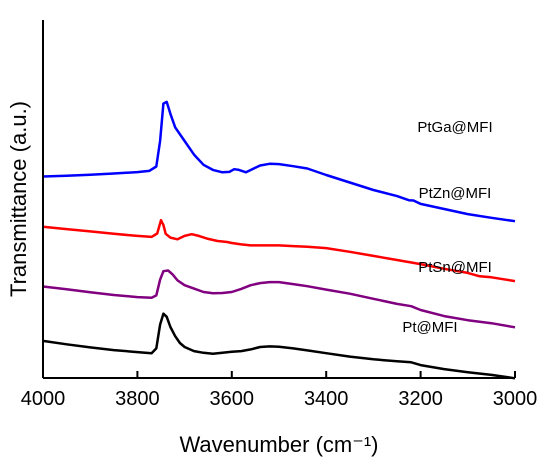 The width and height of the screenshot is (550, 460). I want to click on series-labels: PtGa@MFI PtZn@MFI PtSn@MFI Pt@MFI, so click(447, 227).